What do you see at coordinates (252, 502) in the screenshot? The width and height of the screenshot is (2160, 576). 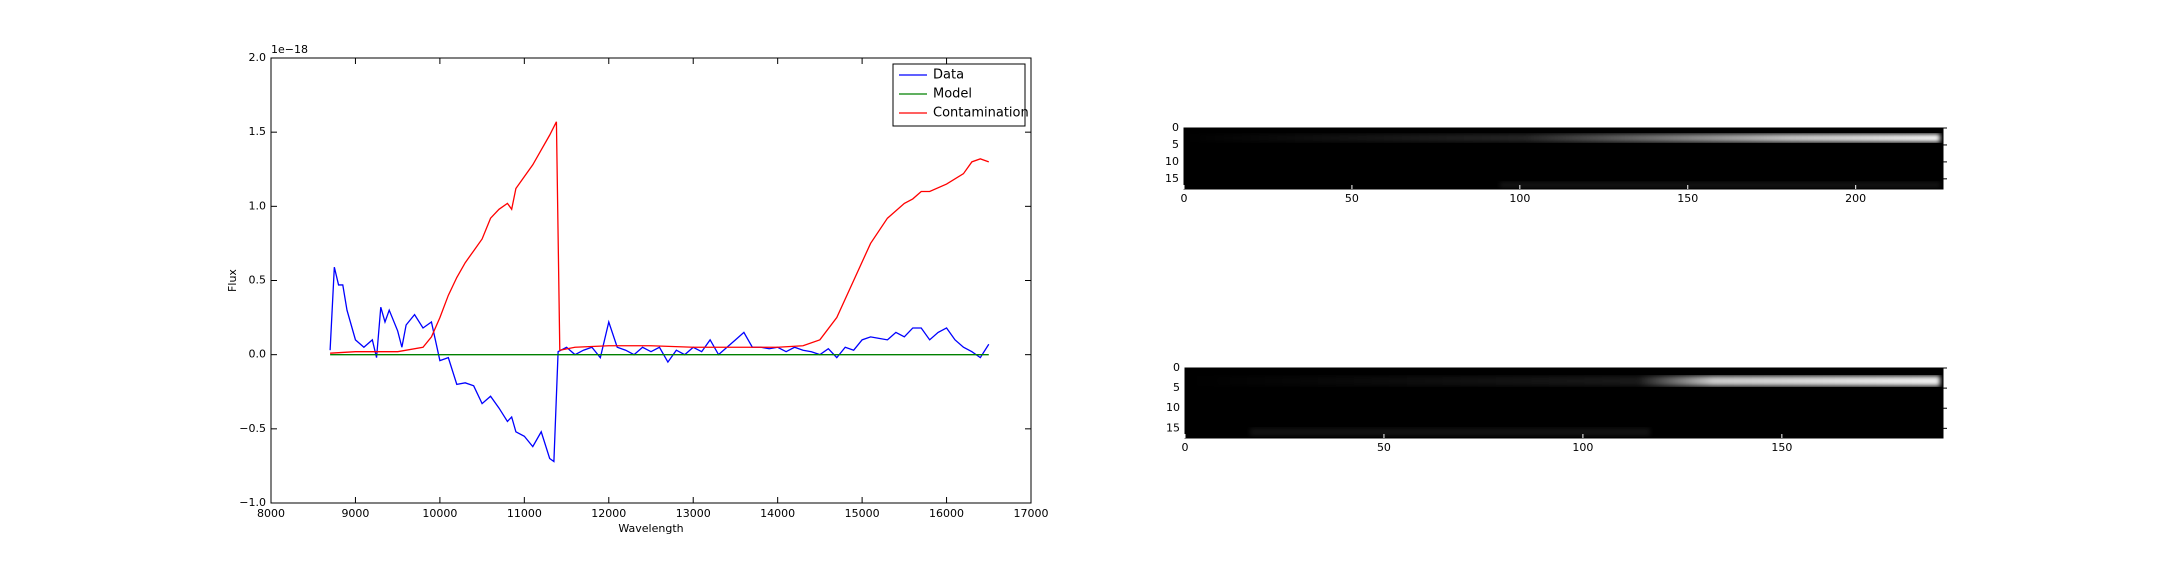 I see `y-tick-label: −1.0` at bounding box center [252, 502].